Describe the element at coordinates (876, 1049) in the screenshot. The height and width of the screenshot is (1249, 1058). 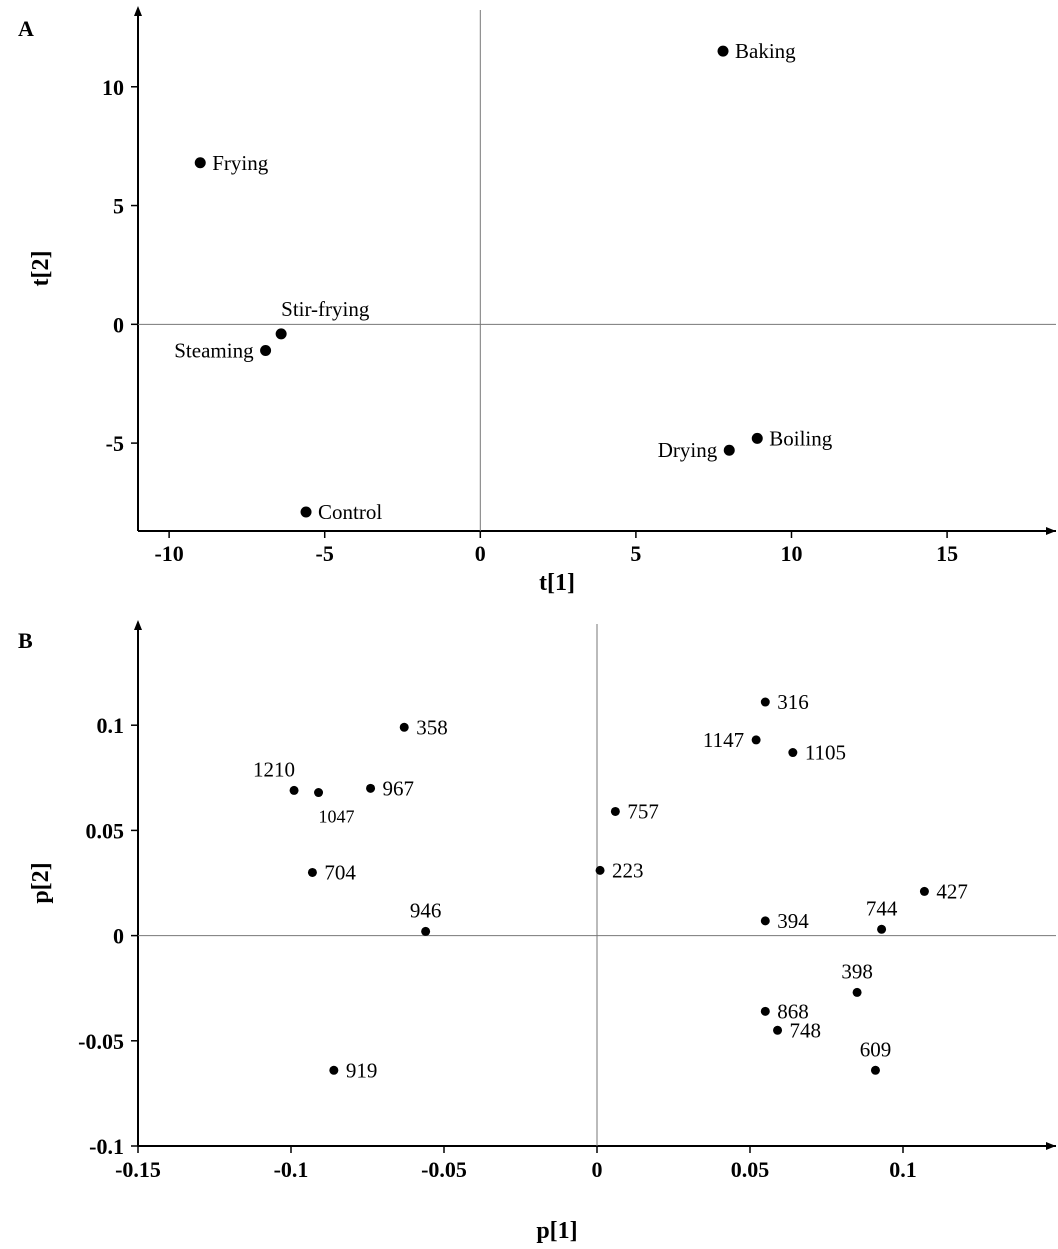
I see `point-label: 609` at that location.